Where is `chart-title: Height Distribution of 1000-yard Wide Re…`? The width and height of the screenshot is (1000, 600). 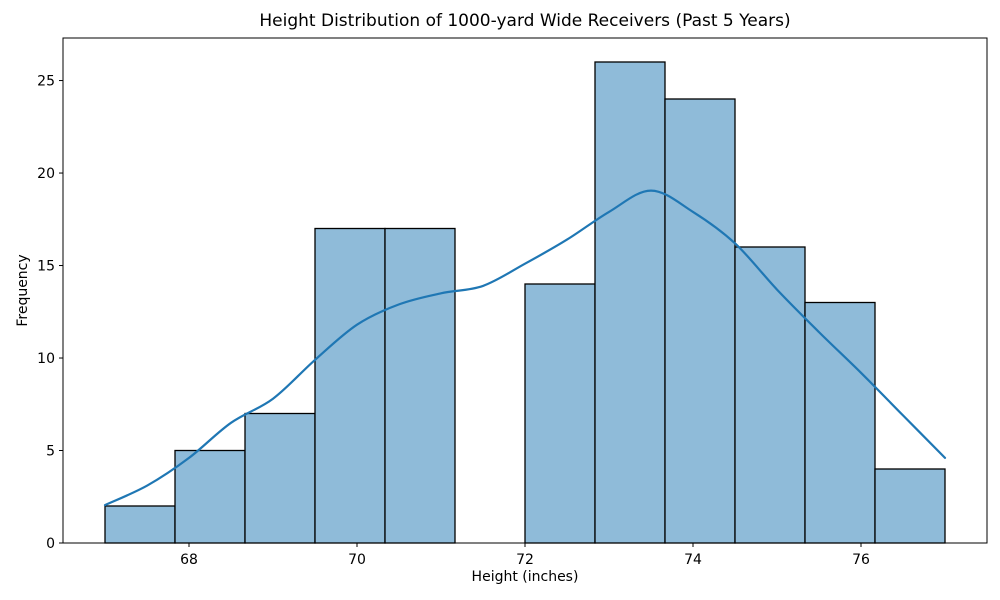 chart-title: Height Distribution of 1000-yard Wide Re… is located at coordinates (524, 21).